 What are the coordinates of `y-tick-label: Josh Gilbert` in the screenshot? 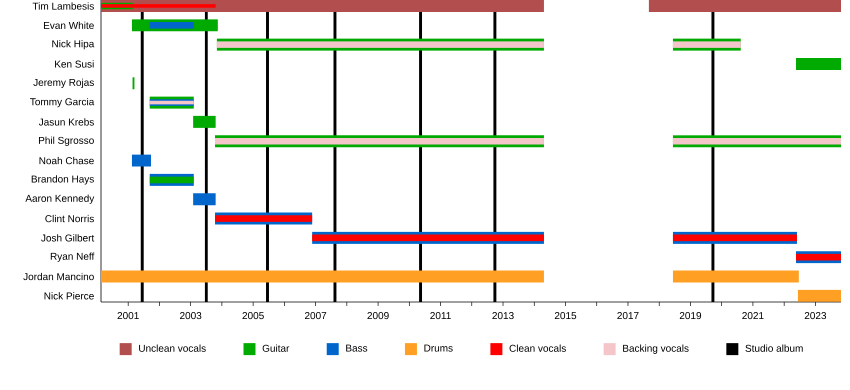 It's located at (67, 238).